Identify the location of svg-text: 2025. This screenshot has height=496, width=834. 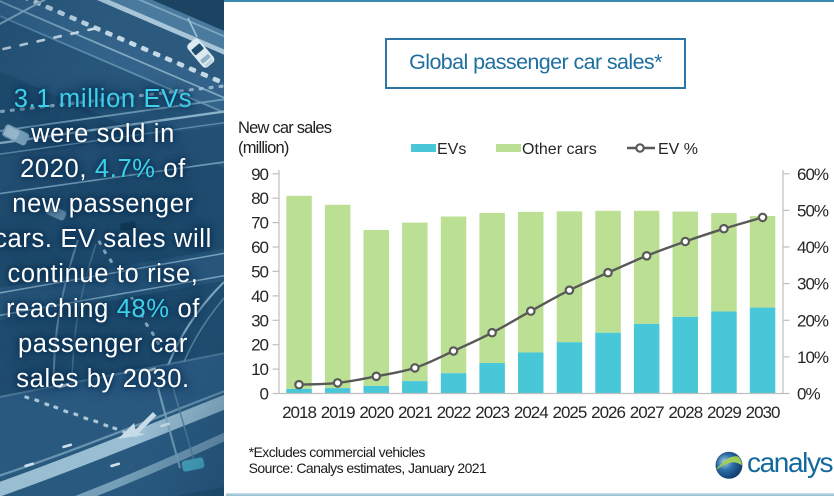
(569, 412).